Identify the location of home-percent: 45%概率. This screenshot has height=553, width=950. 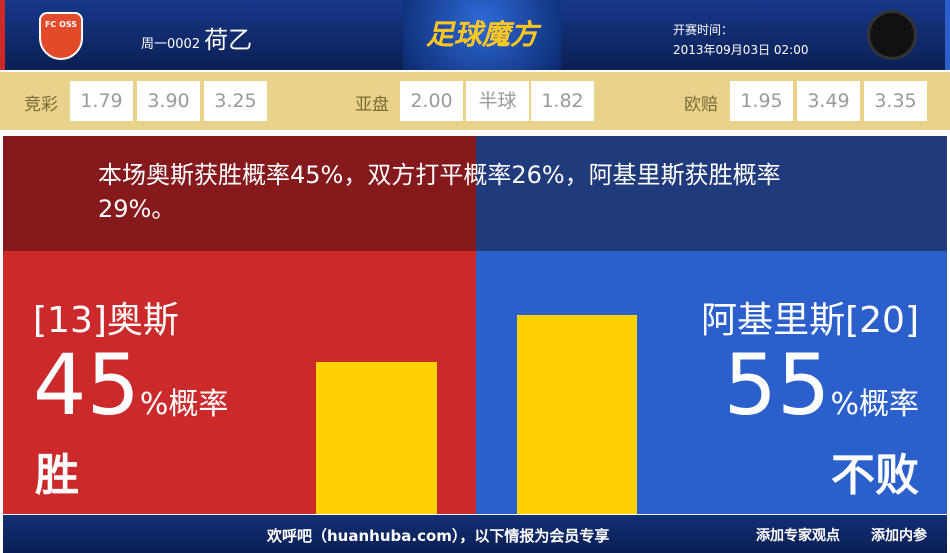
(130, 395).